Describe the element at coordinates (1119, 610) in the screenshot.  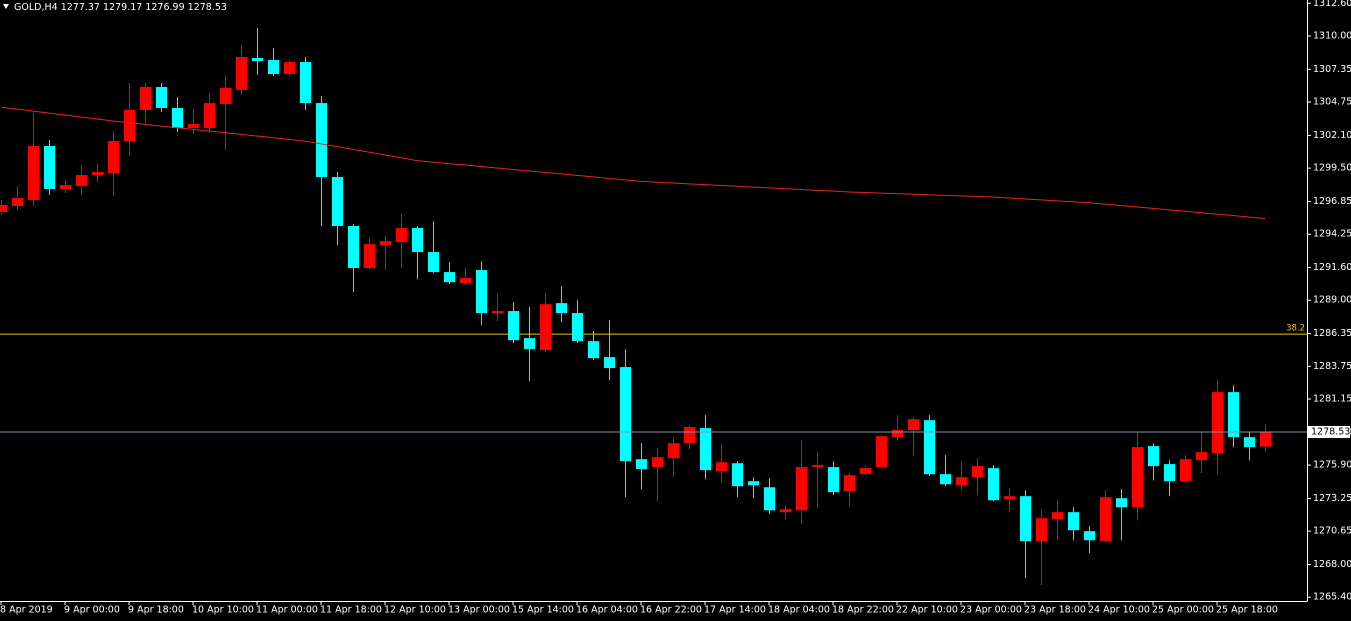
I see `x-tick-label: 24 Apr 10:00` at that location.